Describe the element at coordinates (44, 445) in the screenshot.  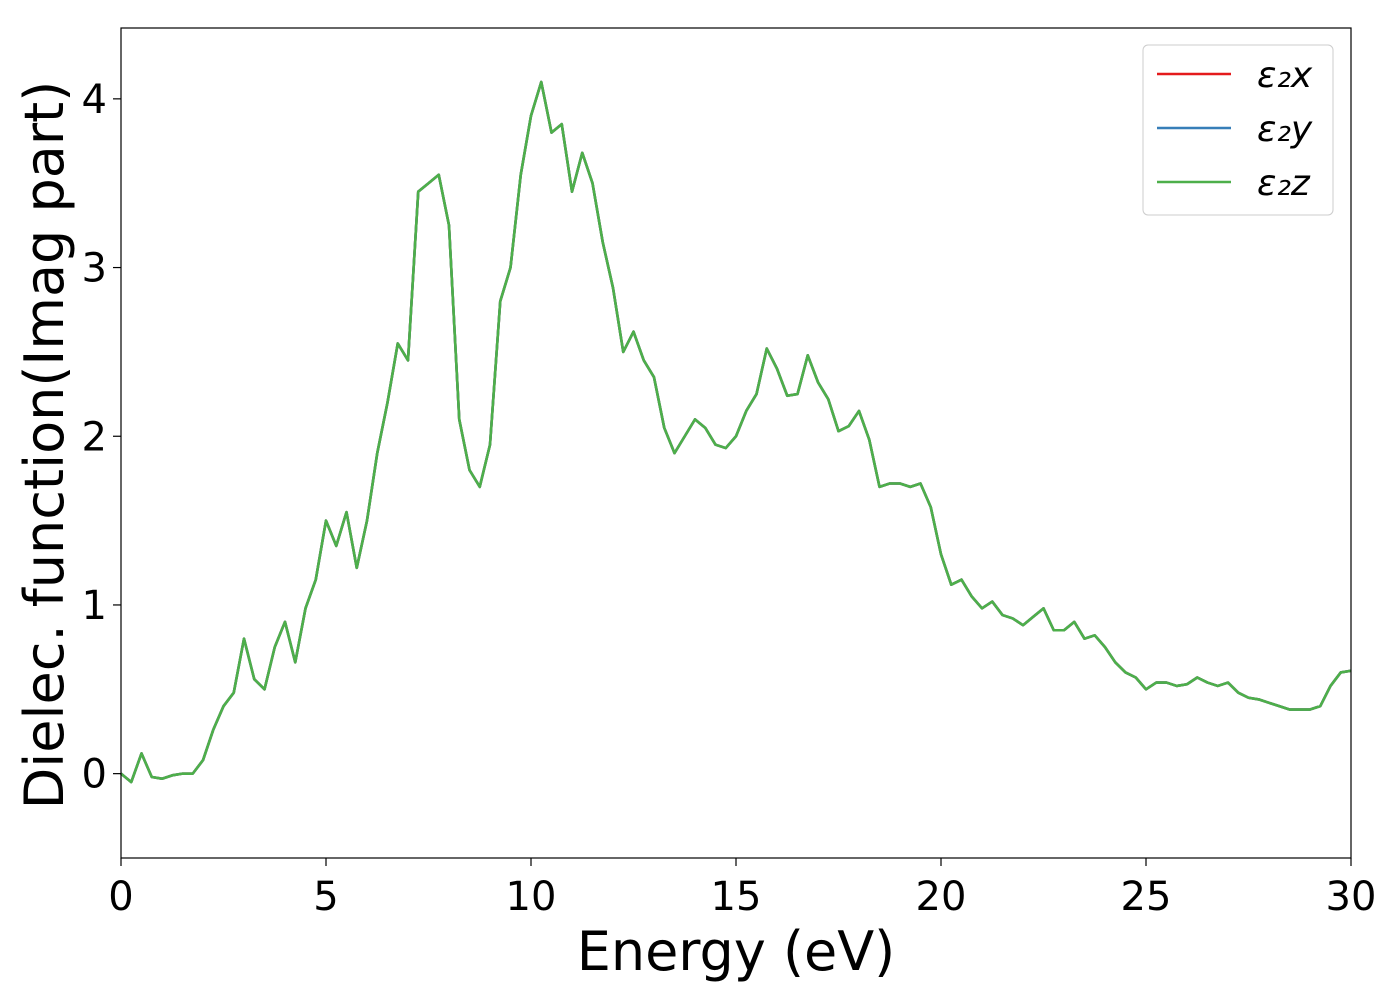
I see `y-axis-label: Dielec. function(Imag part)` at that location.